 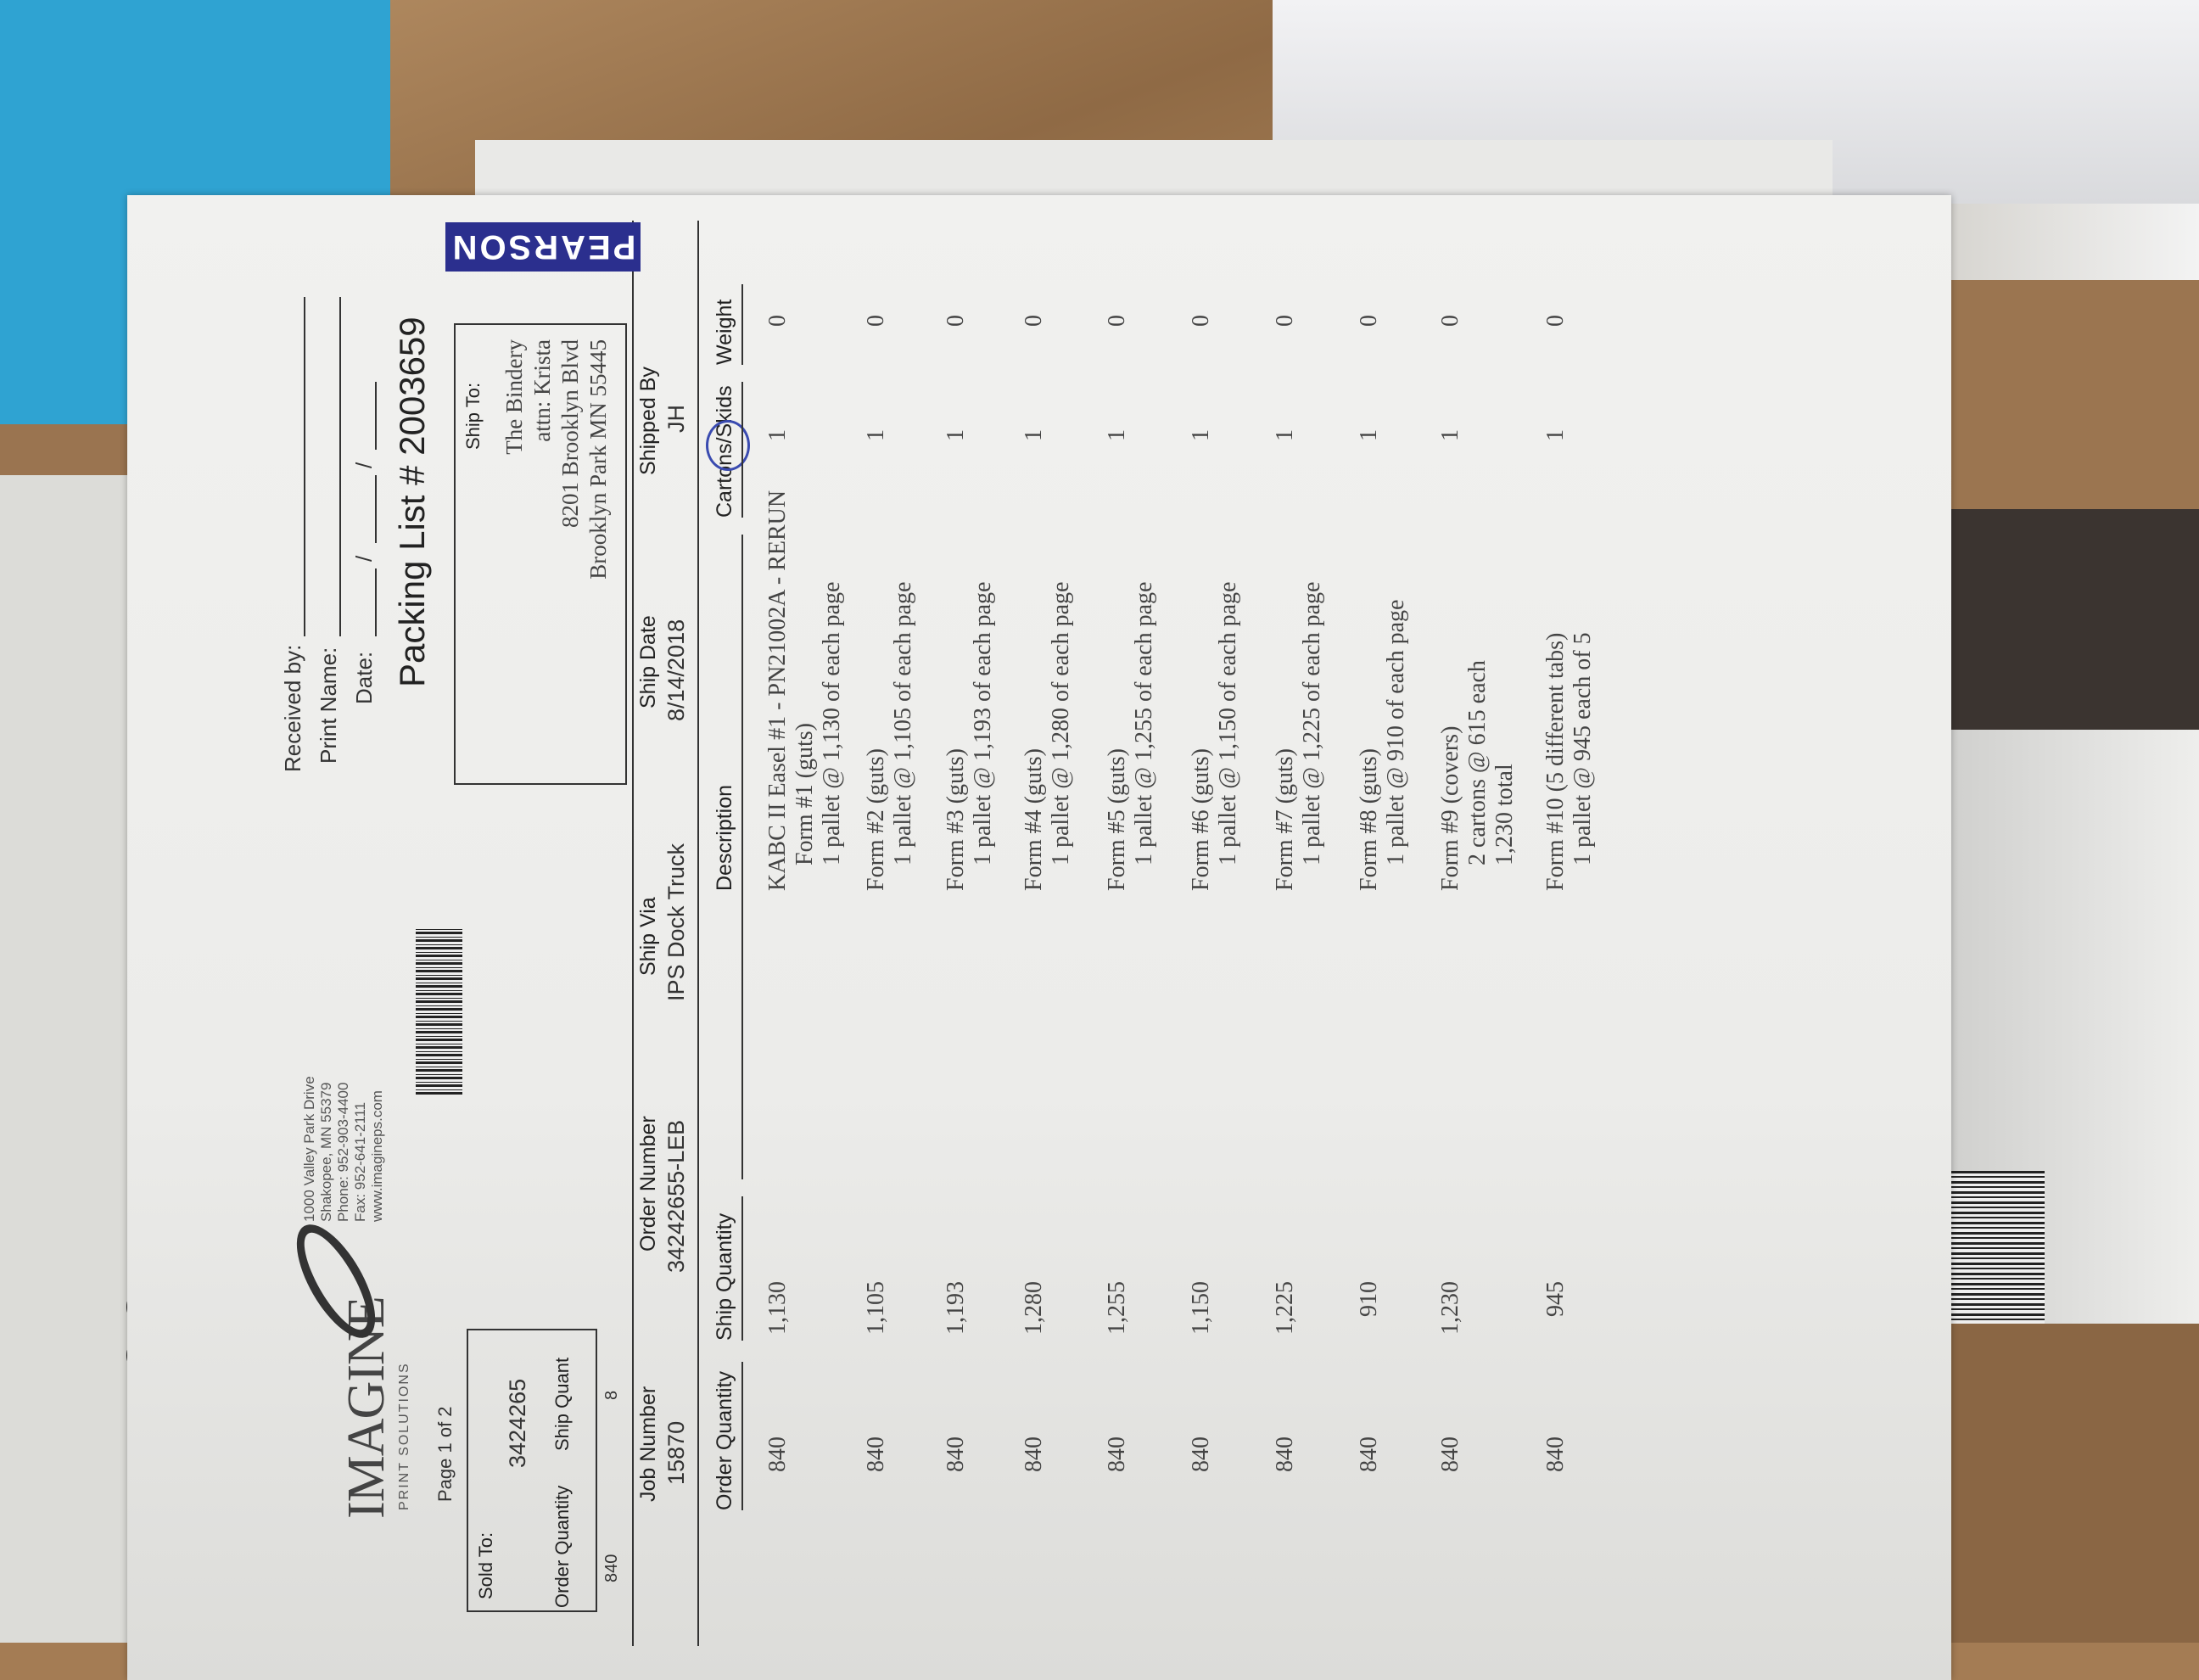 I want to click on description-line: 1 pallet @ 1,150 of each page, so click(x=1228, y=723).